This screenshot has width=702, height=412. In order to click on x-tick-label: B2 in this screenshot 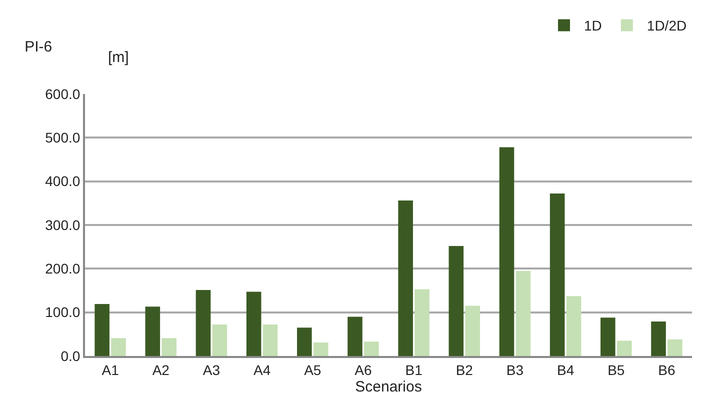, I will do `click(465, 370)`.